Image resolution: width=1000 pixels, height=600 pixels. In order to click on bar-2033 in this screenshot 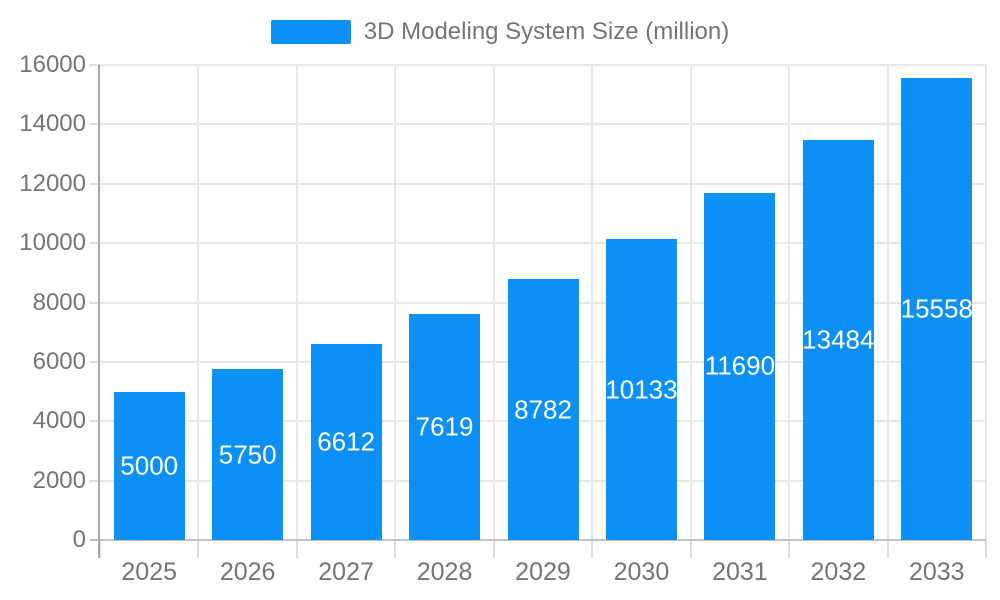, I will do `click(937, 309)`.